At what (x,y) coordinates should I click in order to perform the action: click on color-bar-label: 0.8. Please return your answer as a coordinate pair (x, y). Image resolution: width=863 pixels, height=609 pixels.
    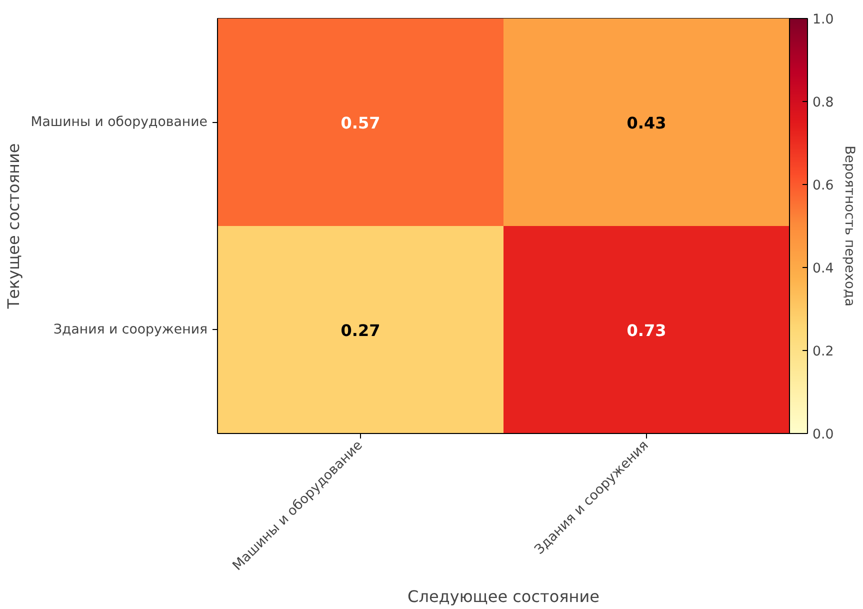
    Looking at the image, I should click on (823, 103).